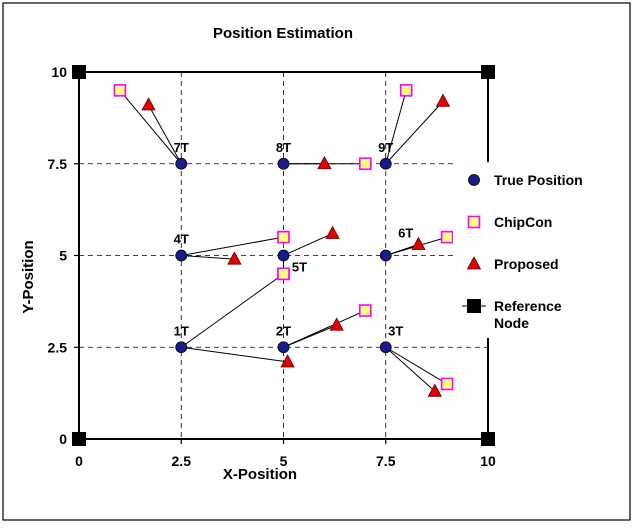  I want to click on true-position-label-1: 1T, so click(181, 330).